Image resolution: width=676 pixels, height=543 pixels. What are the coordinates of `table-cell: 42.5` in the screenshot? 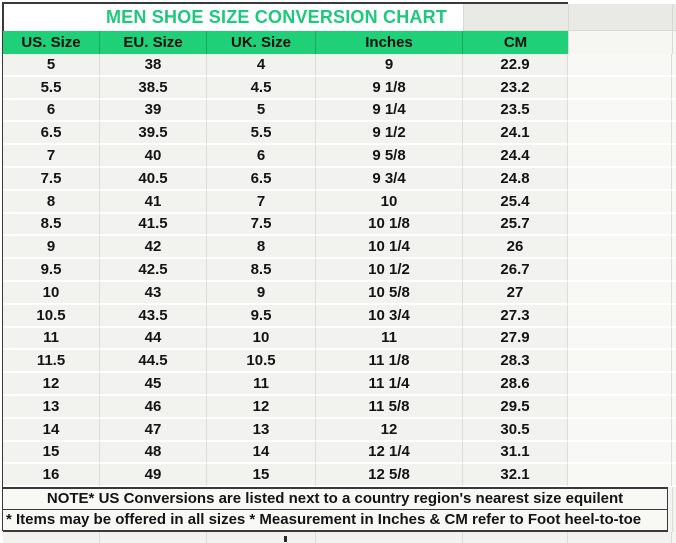 It's located at (153, 270).